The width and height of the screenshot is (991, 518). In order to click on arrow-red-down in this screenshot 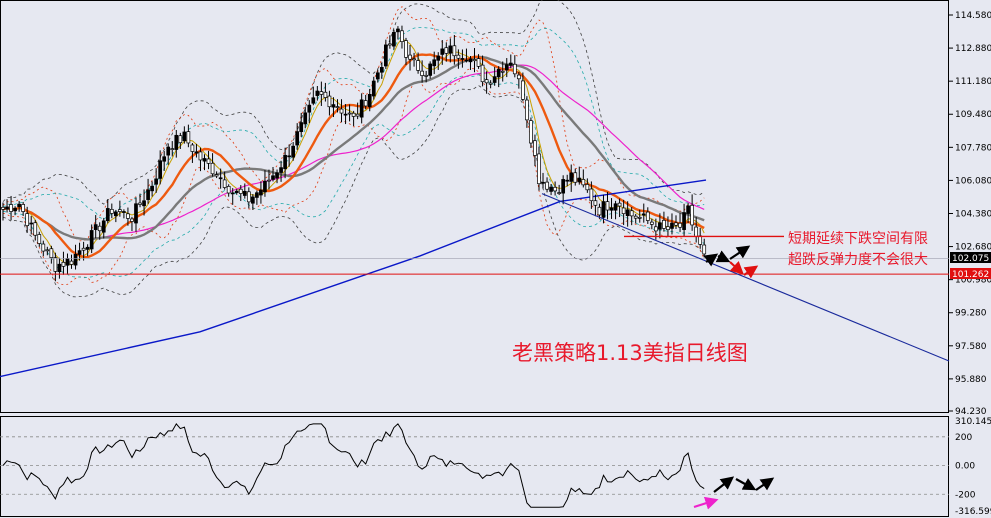, I will do `click(736, 267)`.